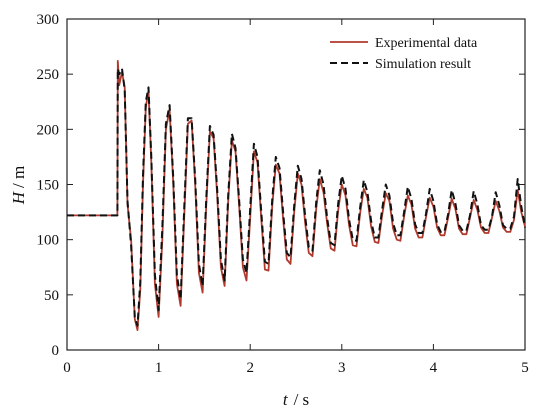 The image size is (550, 413). What do you see at coordinates (48, 241) in the screenshot?
I see `y-tick-label: 100` at bounding box center [48, 241].